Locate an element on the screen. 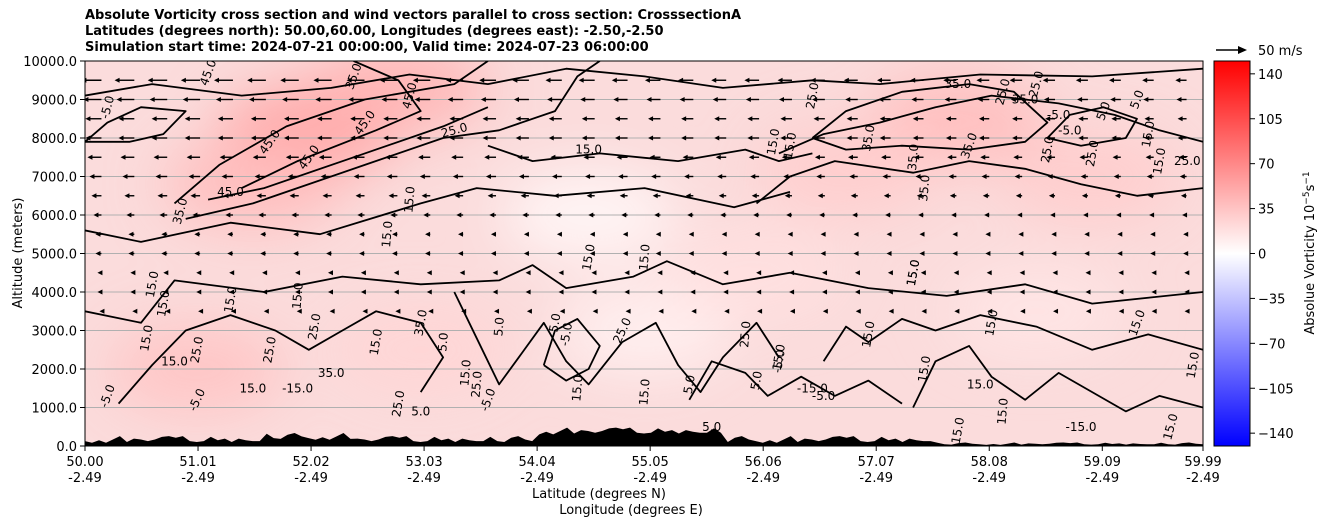 This screenshot has height=526, width=1332. contour-label: -15.0 is located at coordinates (297, 388).